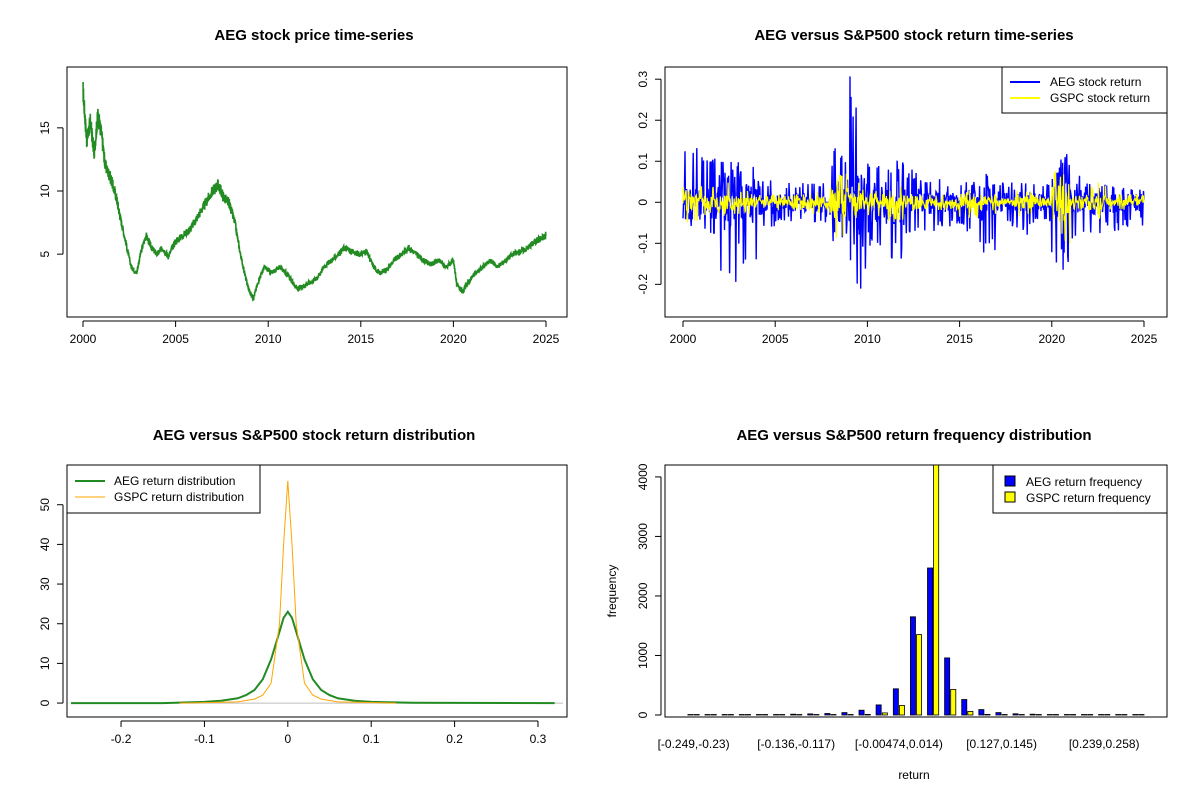  Describe the element at coordinates (45, 254) in the screenshot. I see `y-tick-label: 5` at that location.